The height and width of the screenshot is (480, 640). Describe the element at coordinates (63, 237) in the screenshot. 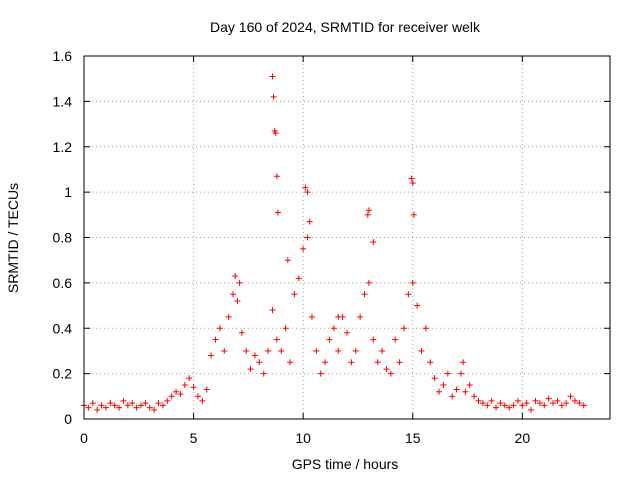

I see `y-tick-labels: 0 0.2 0.4 0.6 0.8 1 1.2 1.4 1.6` at that location.